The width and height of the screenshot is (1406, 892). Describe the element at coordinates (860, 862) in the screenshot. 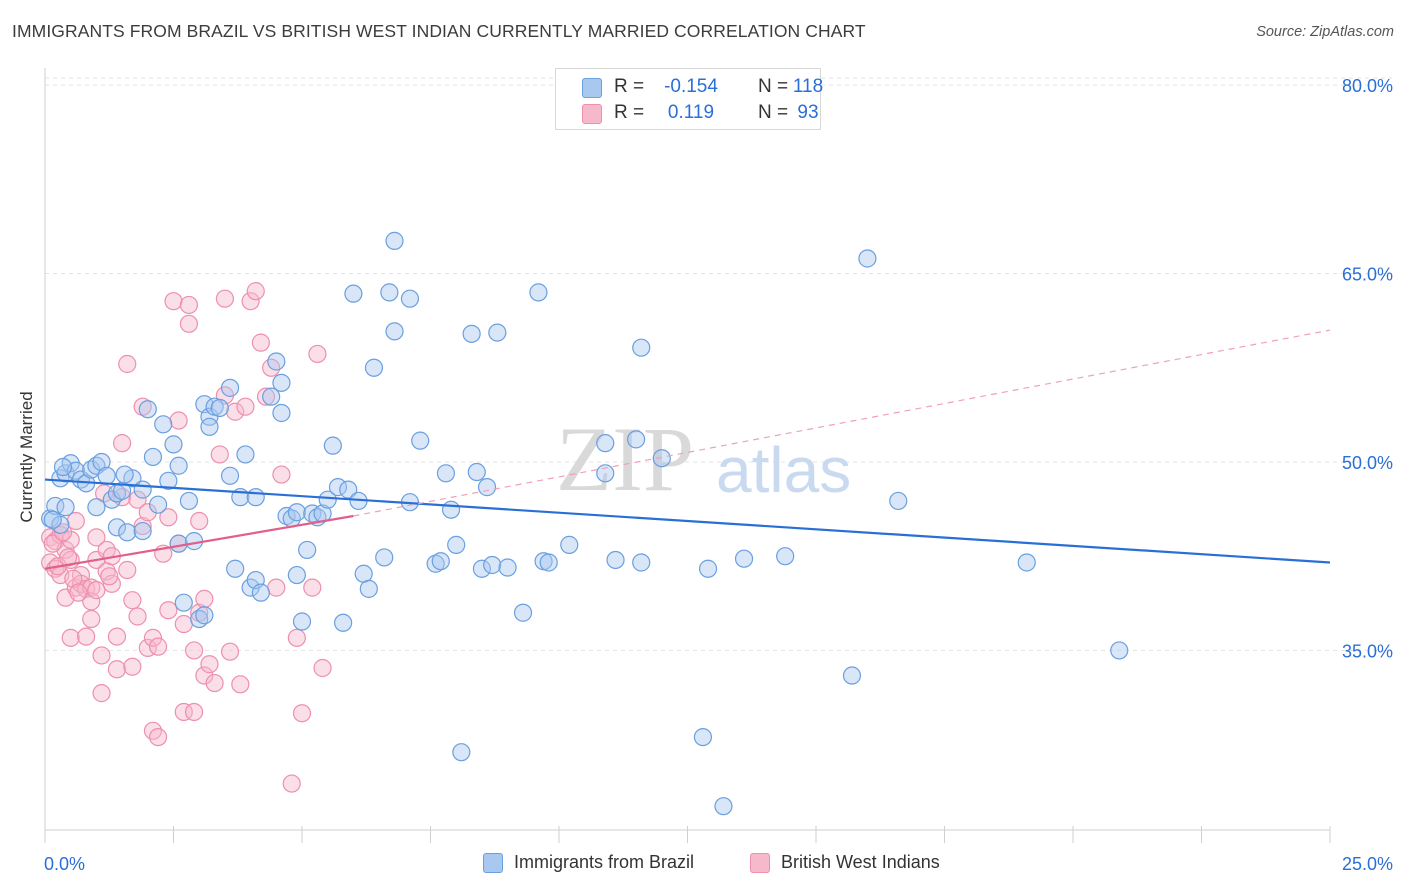

I see `legend-label: British West Indians` at that location.